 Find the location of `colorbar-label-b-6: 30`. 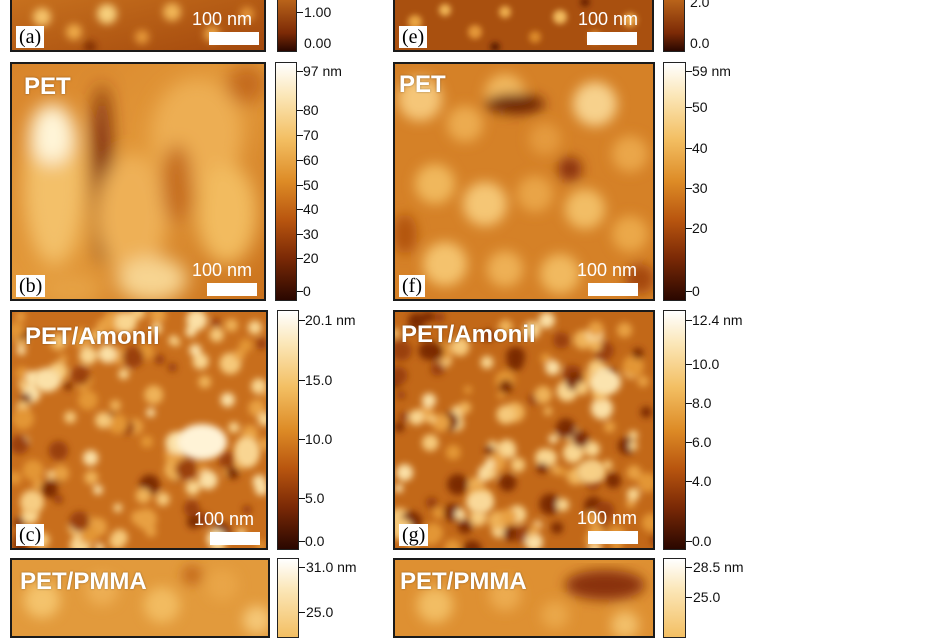

colorbar-label-b-6: 30 is located at coordinates (311, 234).